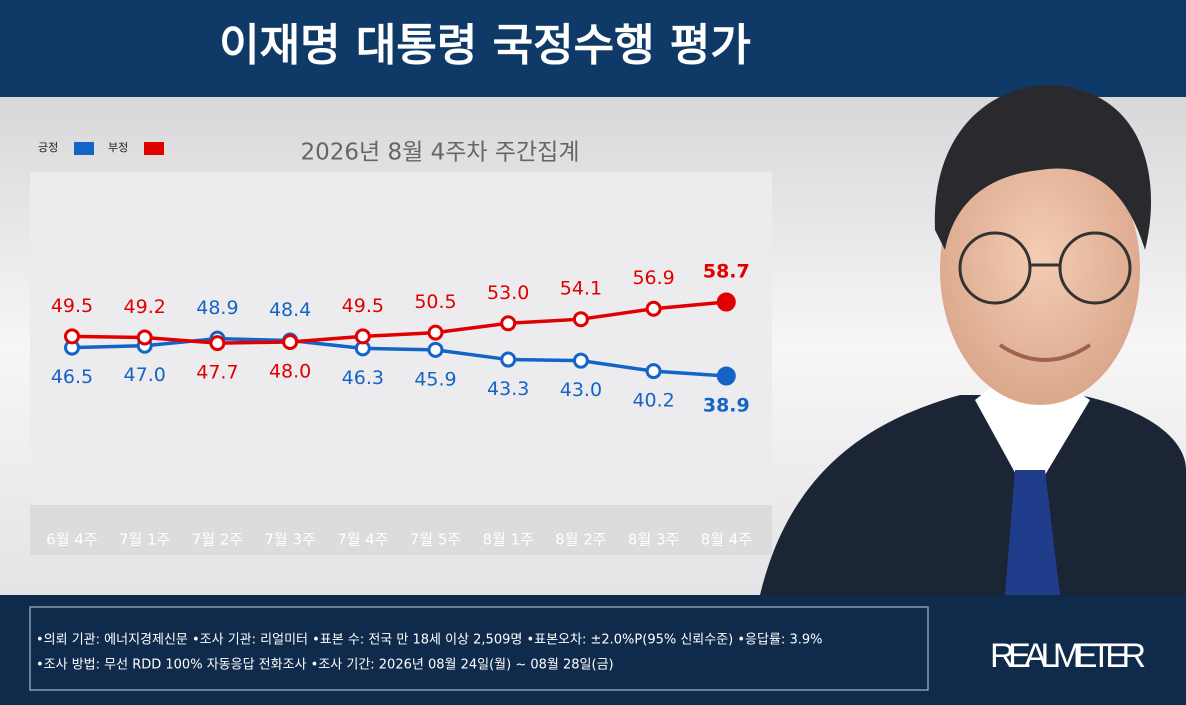 This screenshot has width=1186, height=705. What do you see at coordinates (145, 375) in the screenshot?
I see `data-label: 47.0` at bounding box center [145, 375].